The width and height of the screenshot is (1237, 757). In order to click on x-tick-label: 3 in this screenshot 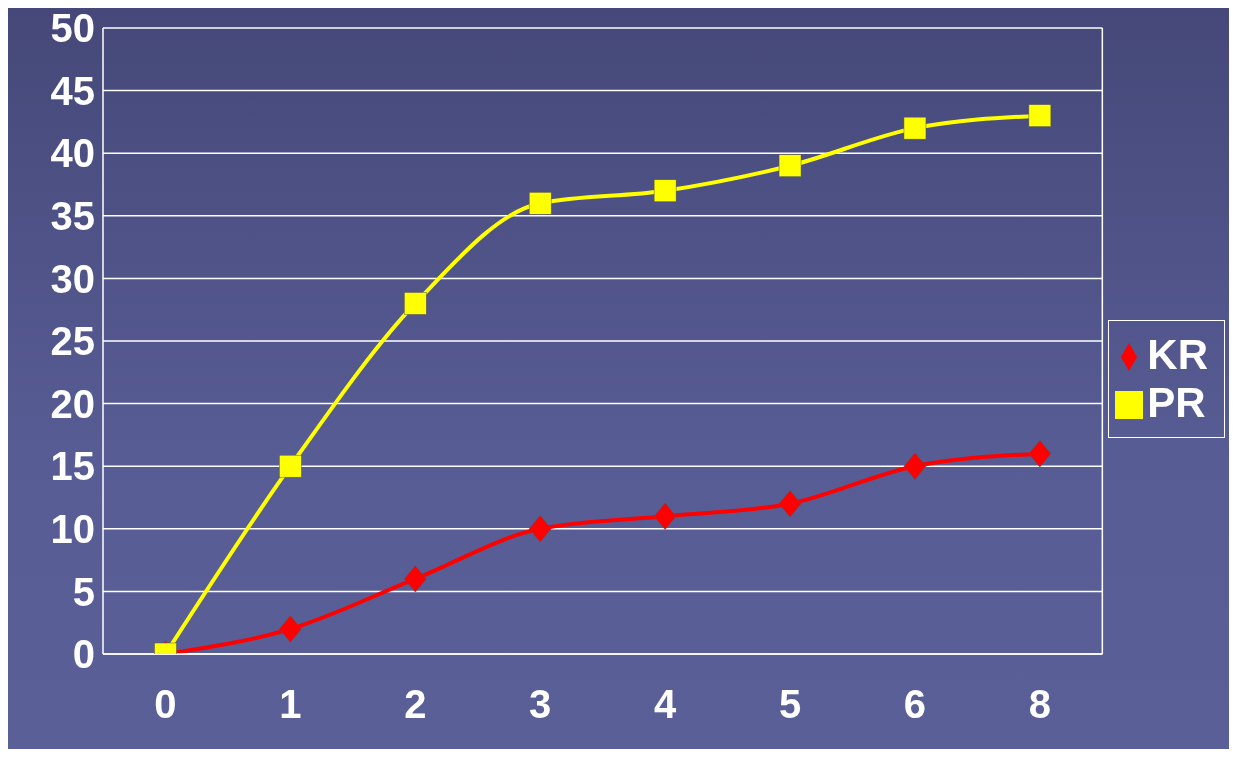, I will do `click(540, 704)`.